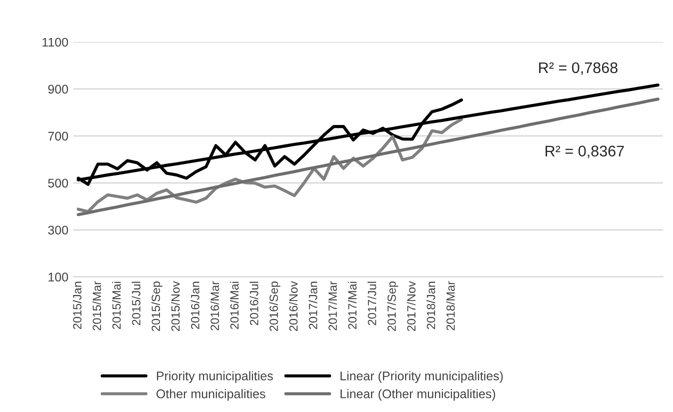 The width and height of the screenshot is (673, 412). What do you see at coordinates (58, 277) in the screenshot?
I see `y-tick-label: 100` at bounding box center [58, 277].